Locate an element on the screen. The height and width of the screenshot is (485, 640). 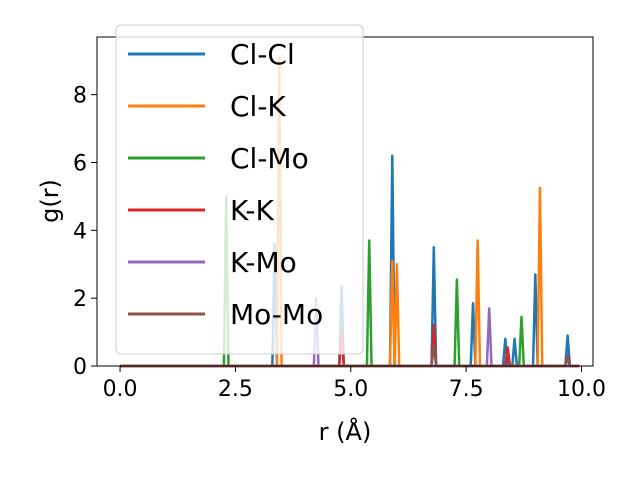
legend-label-k-mo: K-Mo is located at coordinates (263, 262).